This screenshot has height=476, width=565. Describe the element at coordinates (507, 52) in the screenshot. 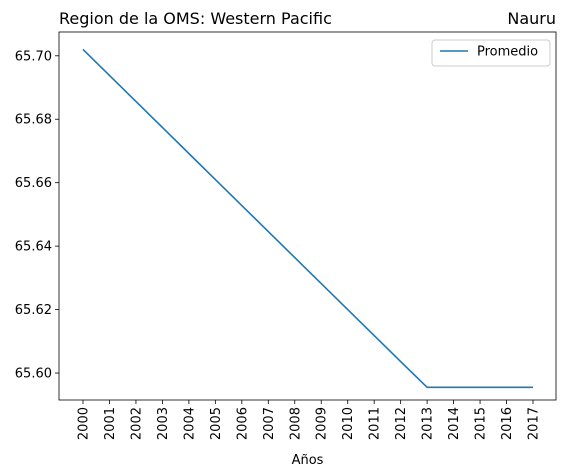

I see `legend-label-promedio: Promedio` at that location.